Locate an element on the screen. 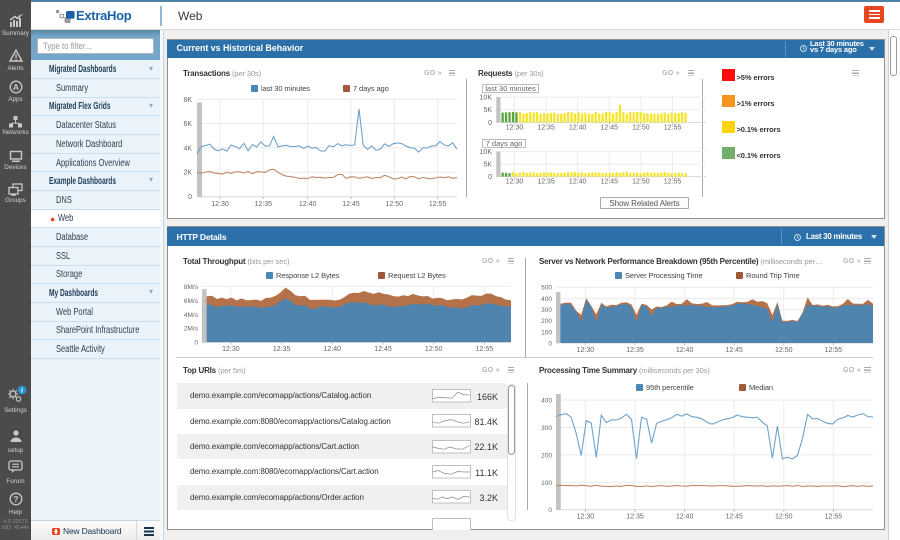 This screenshot has width=900, height=540. svg-text: 6K is located at coordinates (187, 124).